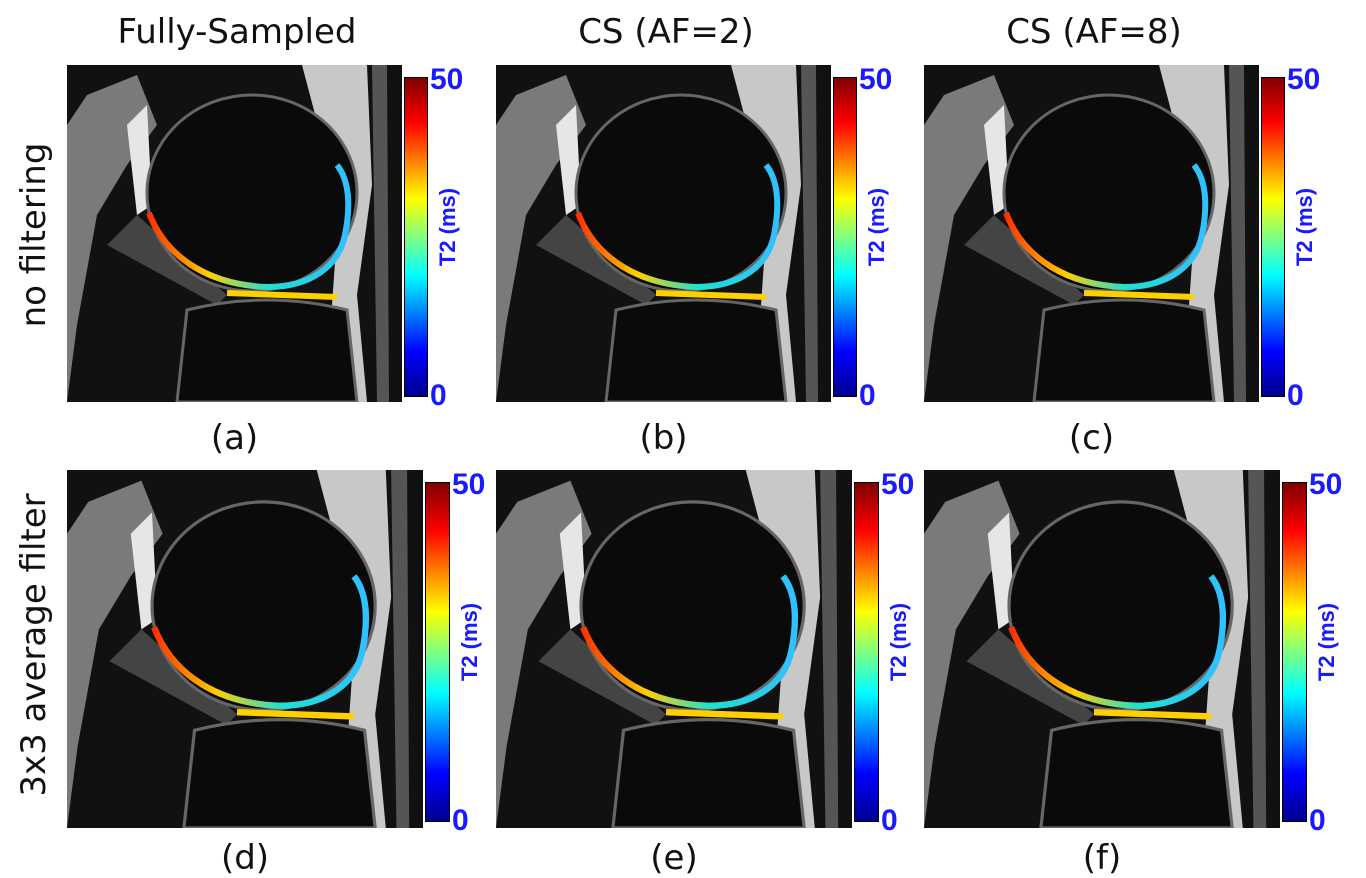 This screenshot has height=878, width=1366. What do you see at coordinates (34, 645) in the screenshot?
I see `row-label: 3x3 average filter` at bounding box center [34, 645].